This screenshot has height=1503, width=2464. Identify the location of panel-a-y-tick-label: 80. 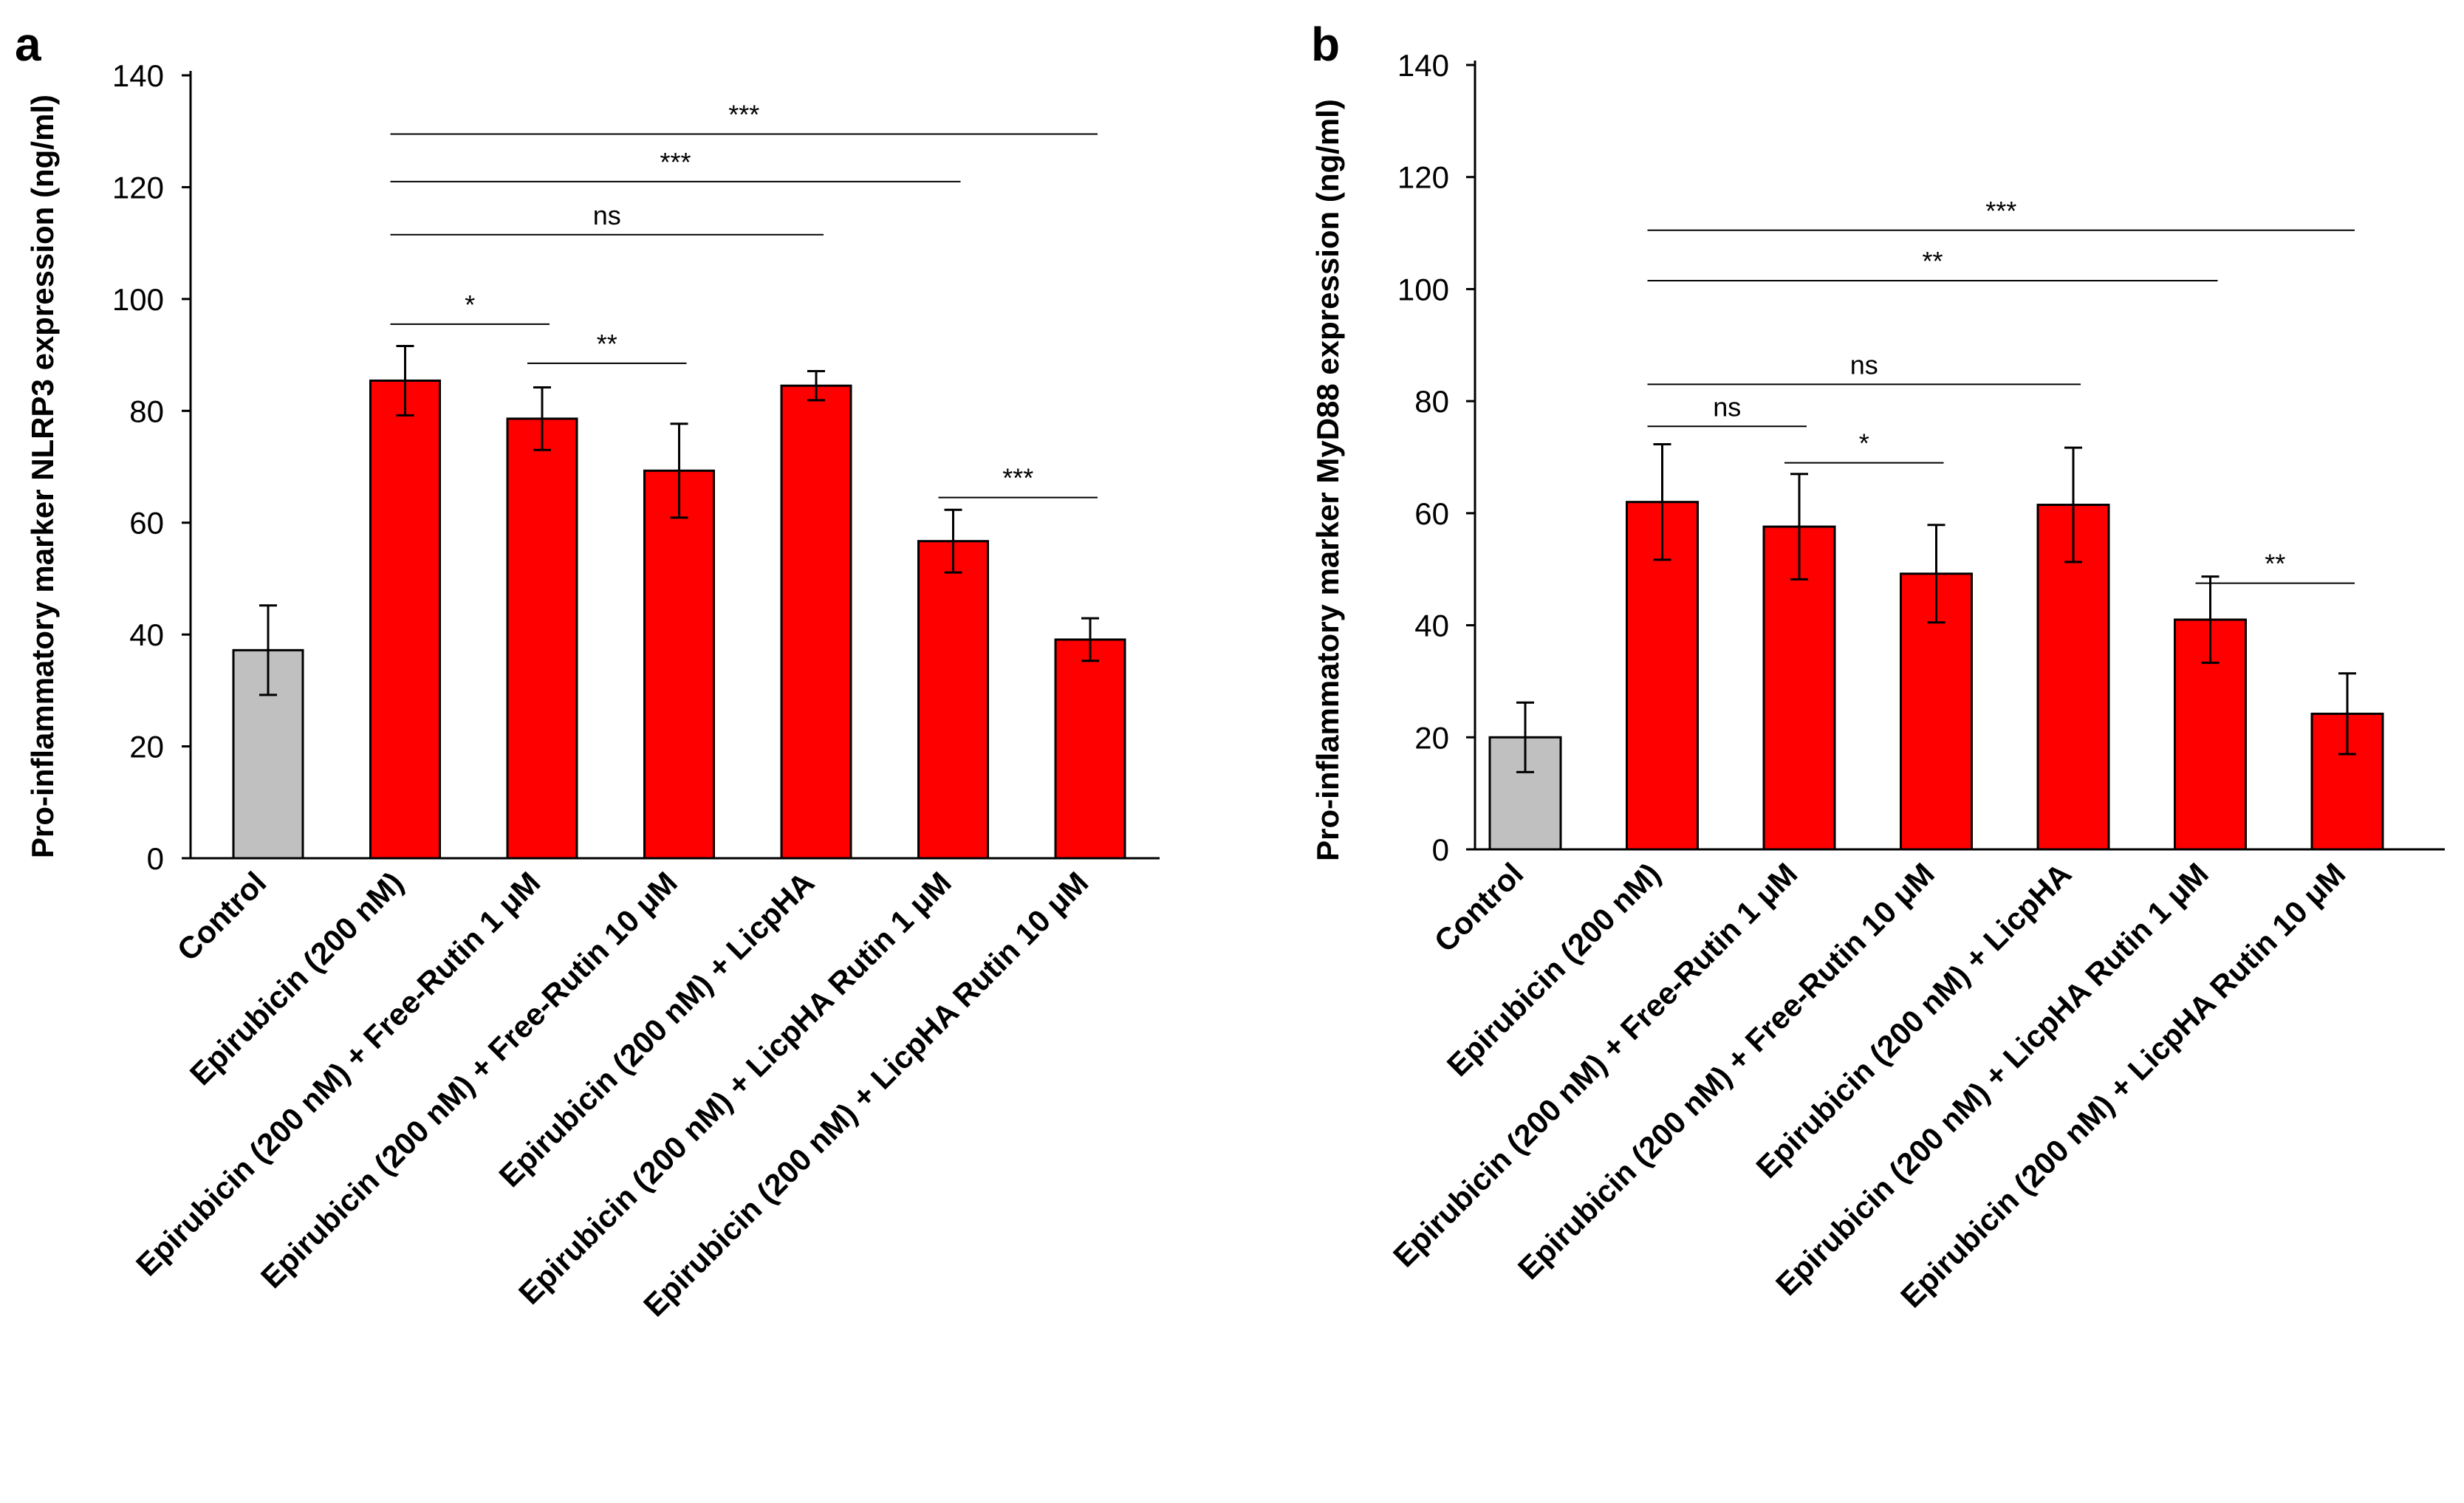
(146, 411).